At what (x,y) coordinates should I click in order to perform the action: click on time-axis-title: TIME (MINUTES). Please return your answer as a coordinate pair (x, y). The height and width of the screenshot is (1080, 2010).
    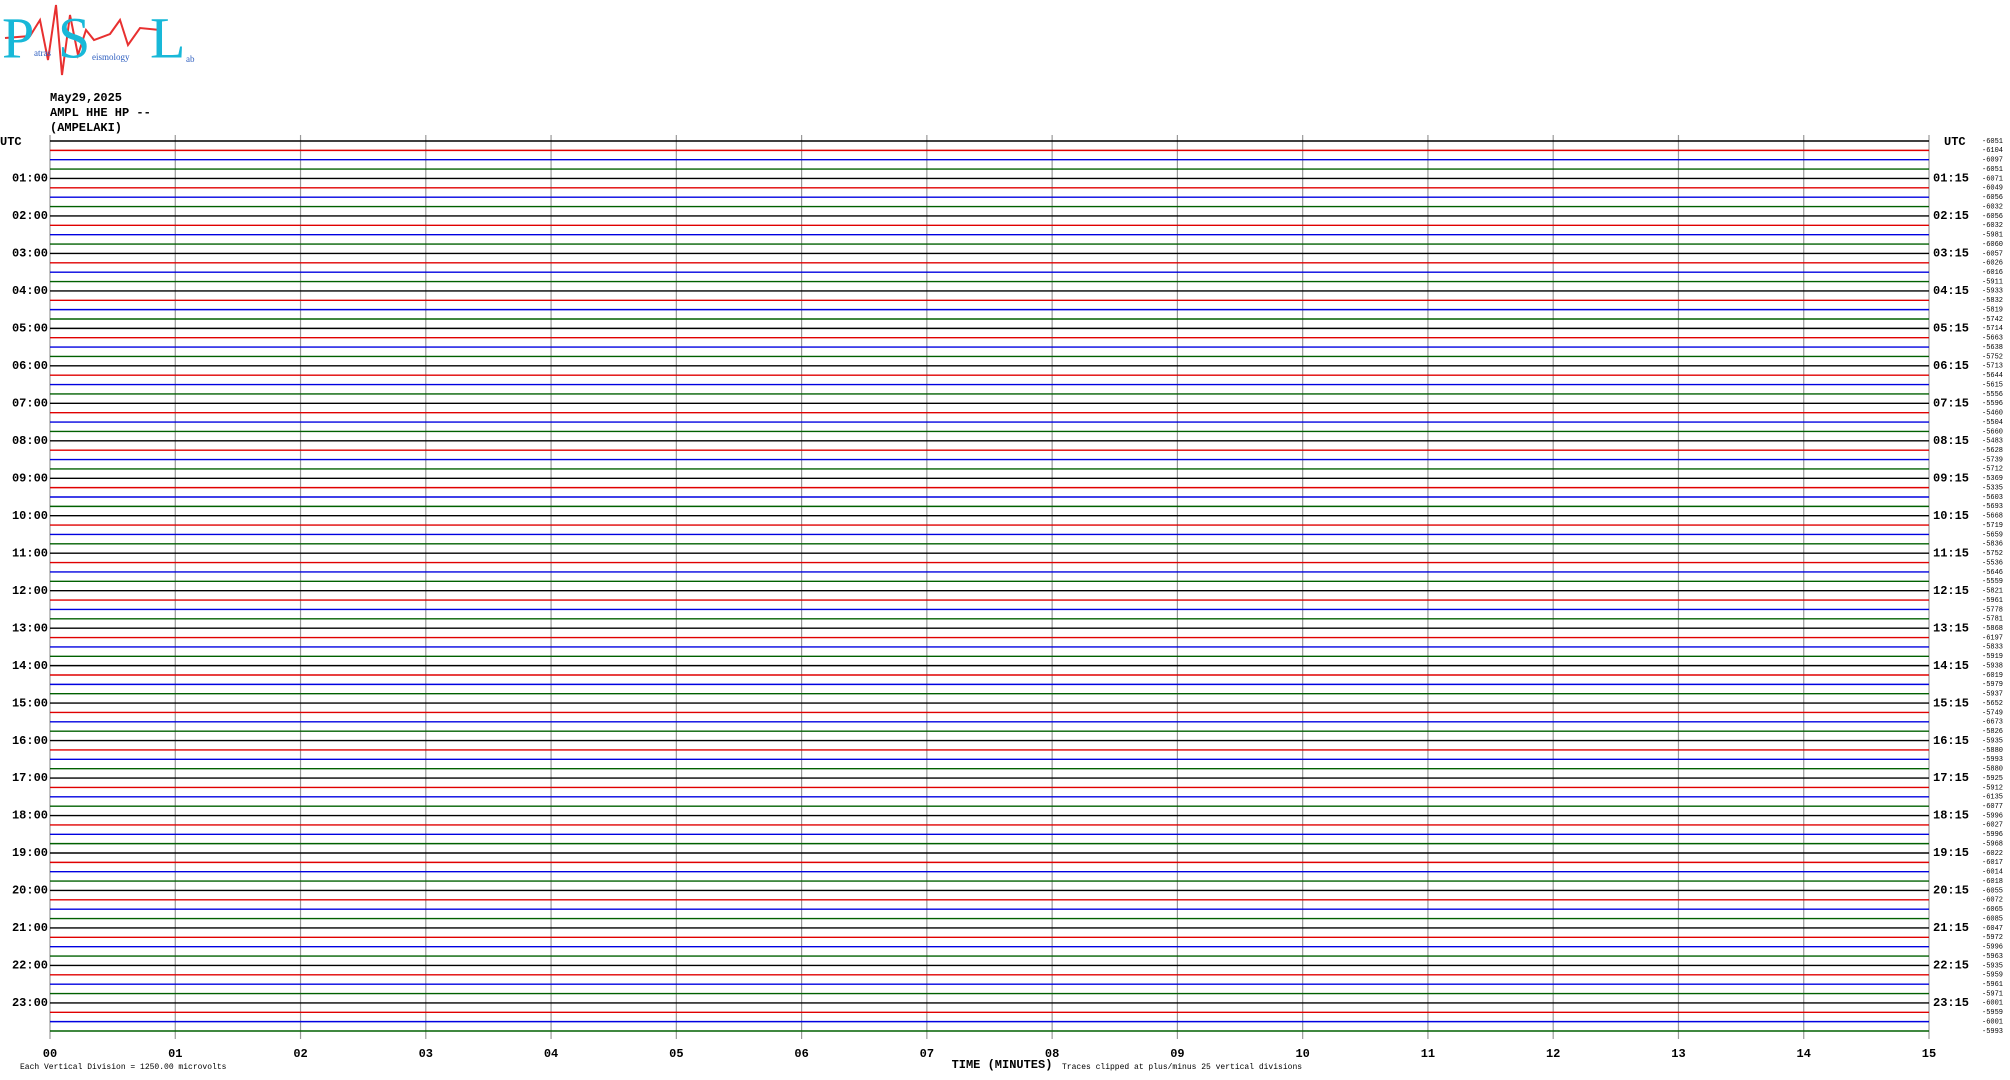
    Looking at the image, I should click on (1002, 1065).